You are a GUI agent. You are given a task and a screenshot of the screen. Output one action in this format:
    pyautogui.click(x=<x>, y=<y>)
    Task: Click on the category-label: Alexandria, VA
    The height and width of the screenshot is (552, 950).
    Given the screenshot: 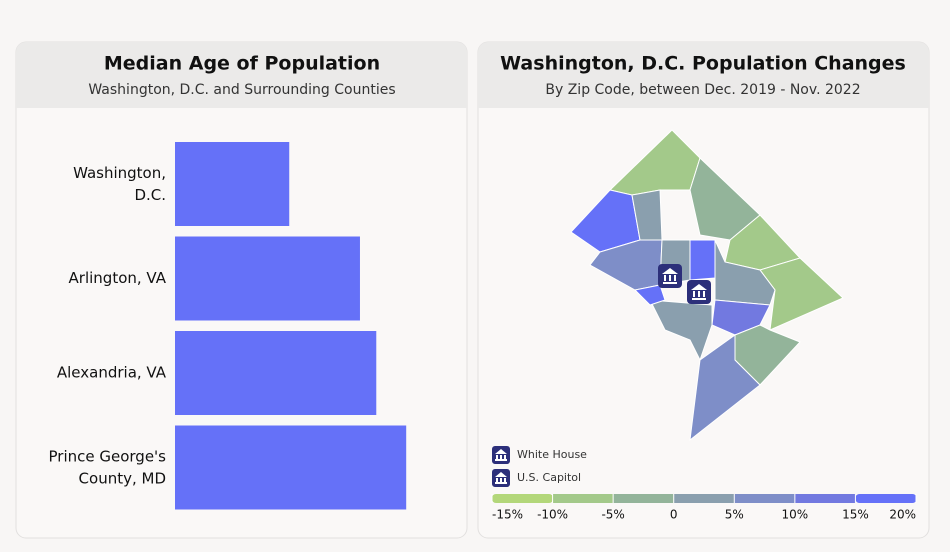 What is the action you would take?
    pyautogui.click(x=112, y=373)
    